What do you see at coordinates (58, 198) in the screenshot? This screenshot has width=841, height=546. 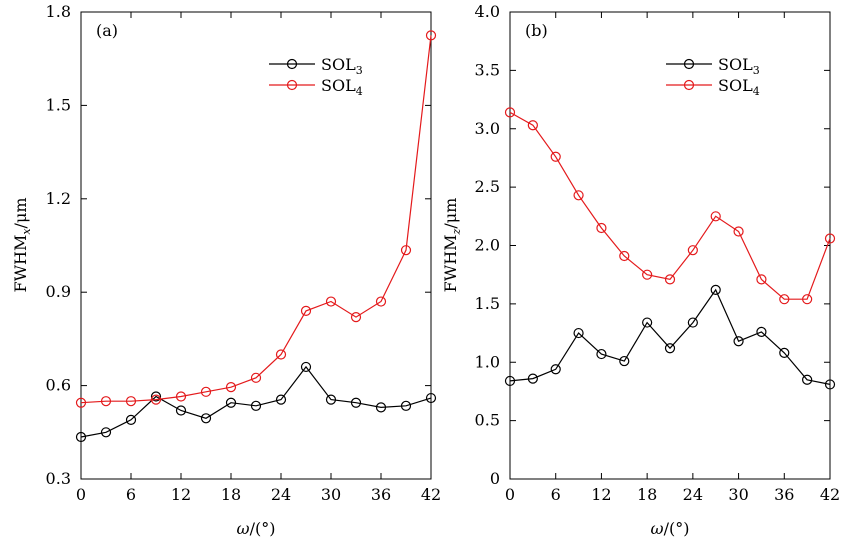 I see `y-tick-label: 1.2` at bounding box center [58, 198].